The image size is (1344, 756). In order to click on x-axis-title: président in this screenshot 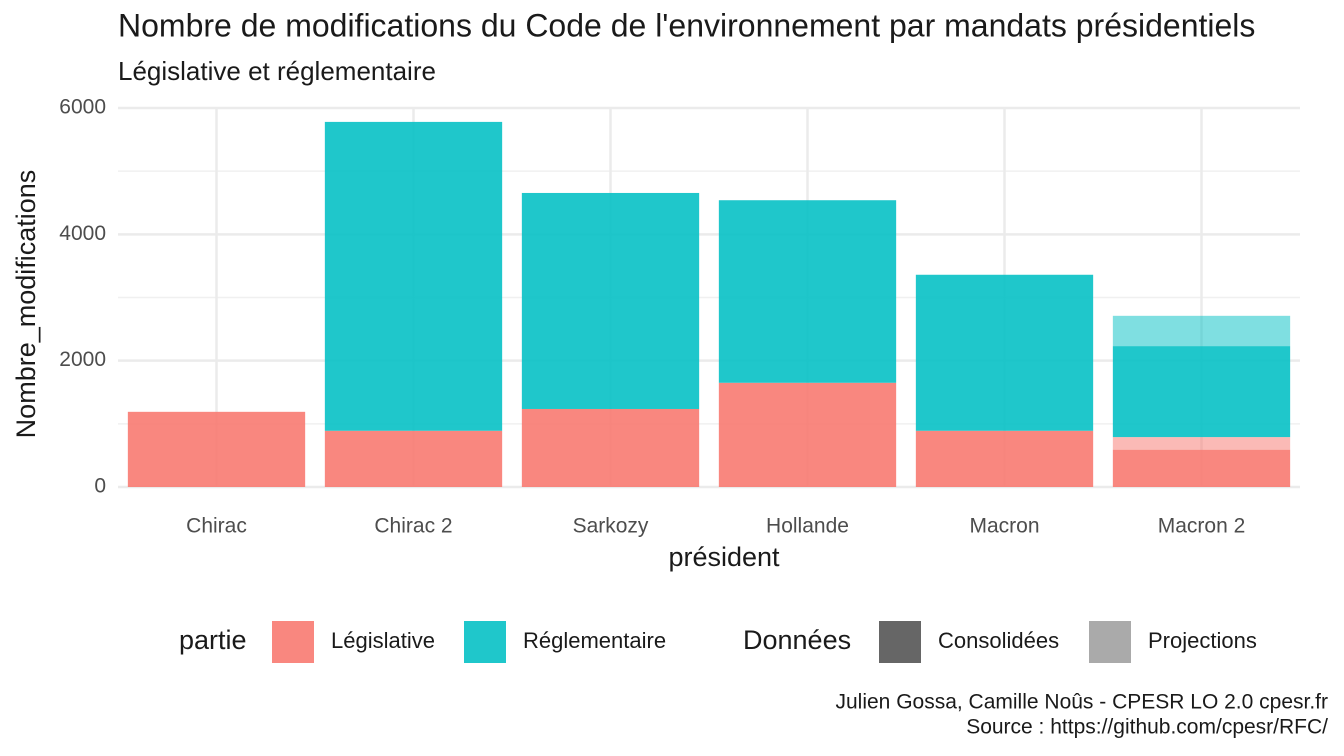, I will do `click(724, 557)`.